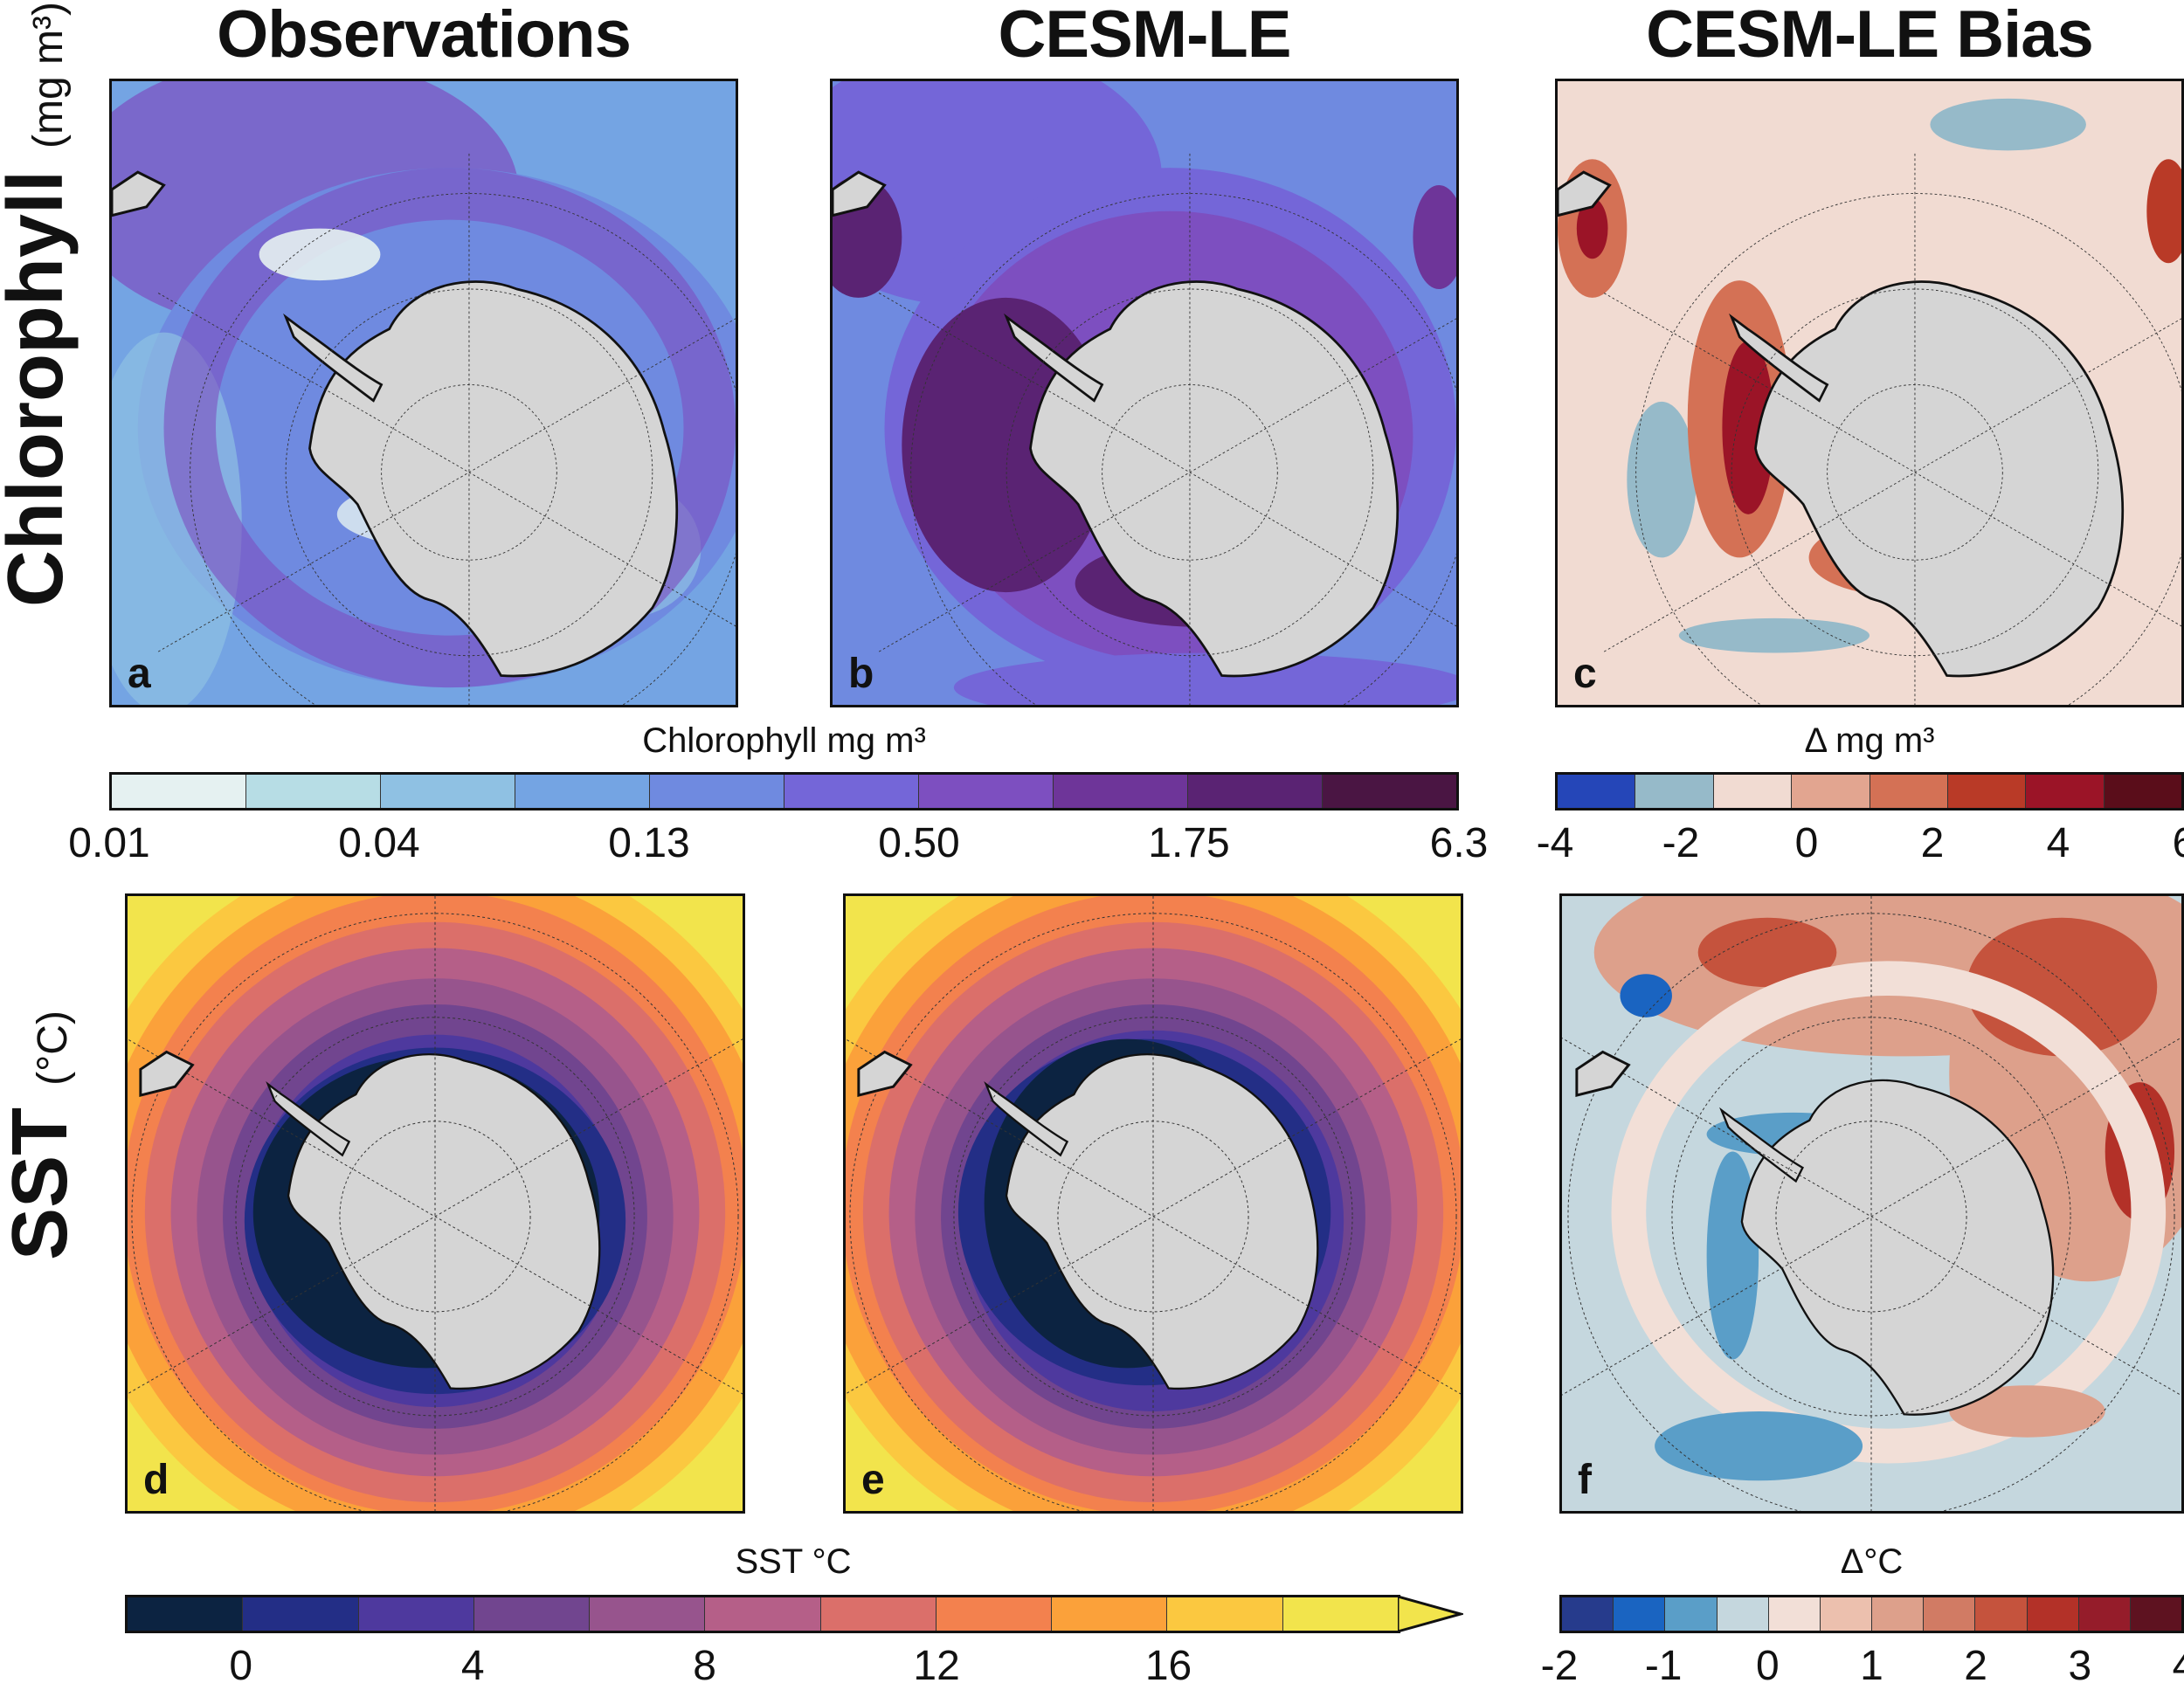 This screenshot has width=2184, height=1690. Describe the element at coordinates (1145, 36) in the screenshot. I see `title-cesm-le: CESM-LE` at that location.